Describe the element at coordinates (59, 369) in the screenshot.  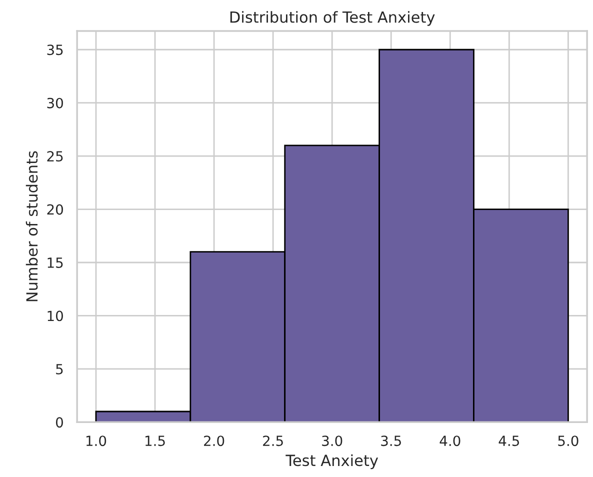
I see `y-tick-label: 5` at that location.